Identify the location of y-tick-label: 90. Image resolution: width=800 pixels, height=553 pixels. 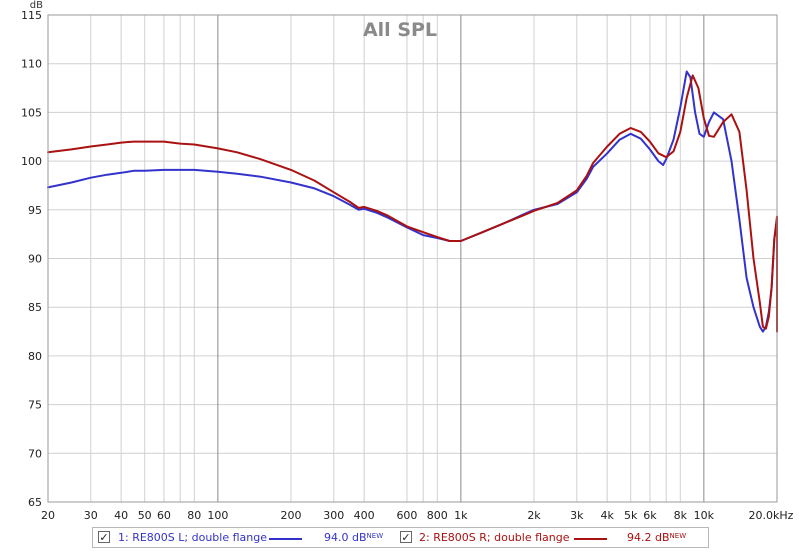
(35, 259).